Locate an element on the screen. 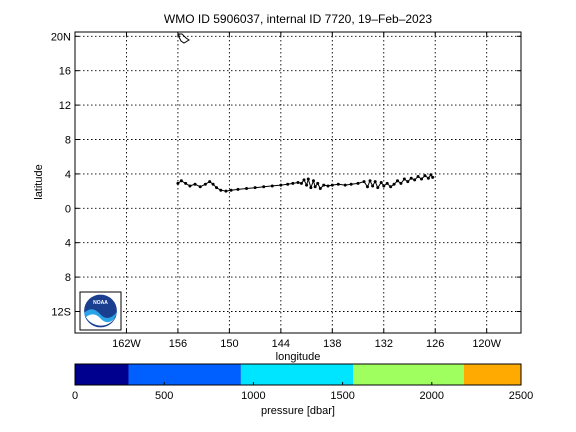 The width and height of the screenshot is (576, 432). x-tick-label: 138 is located at coordinates (332, 344).